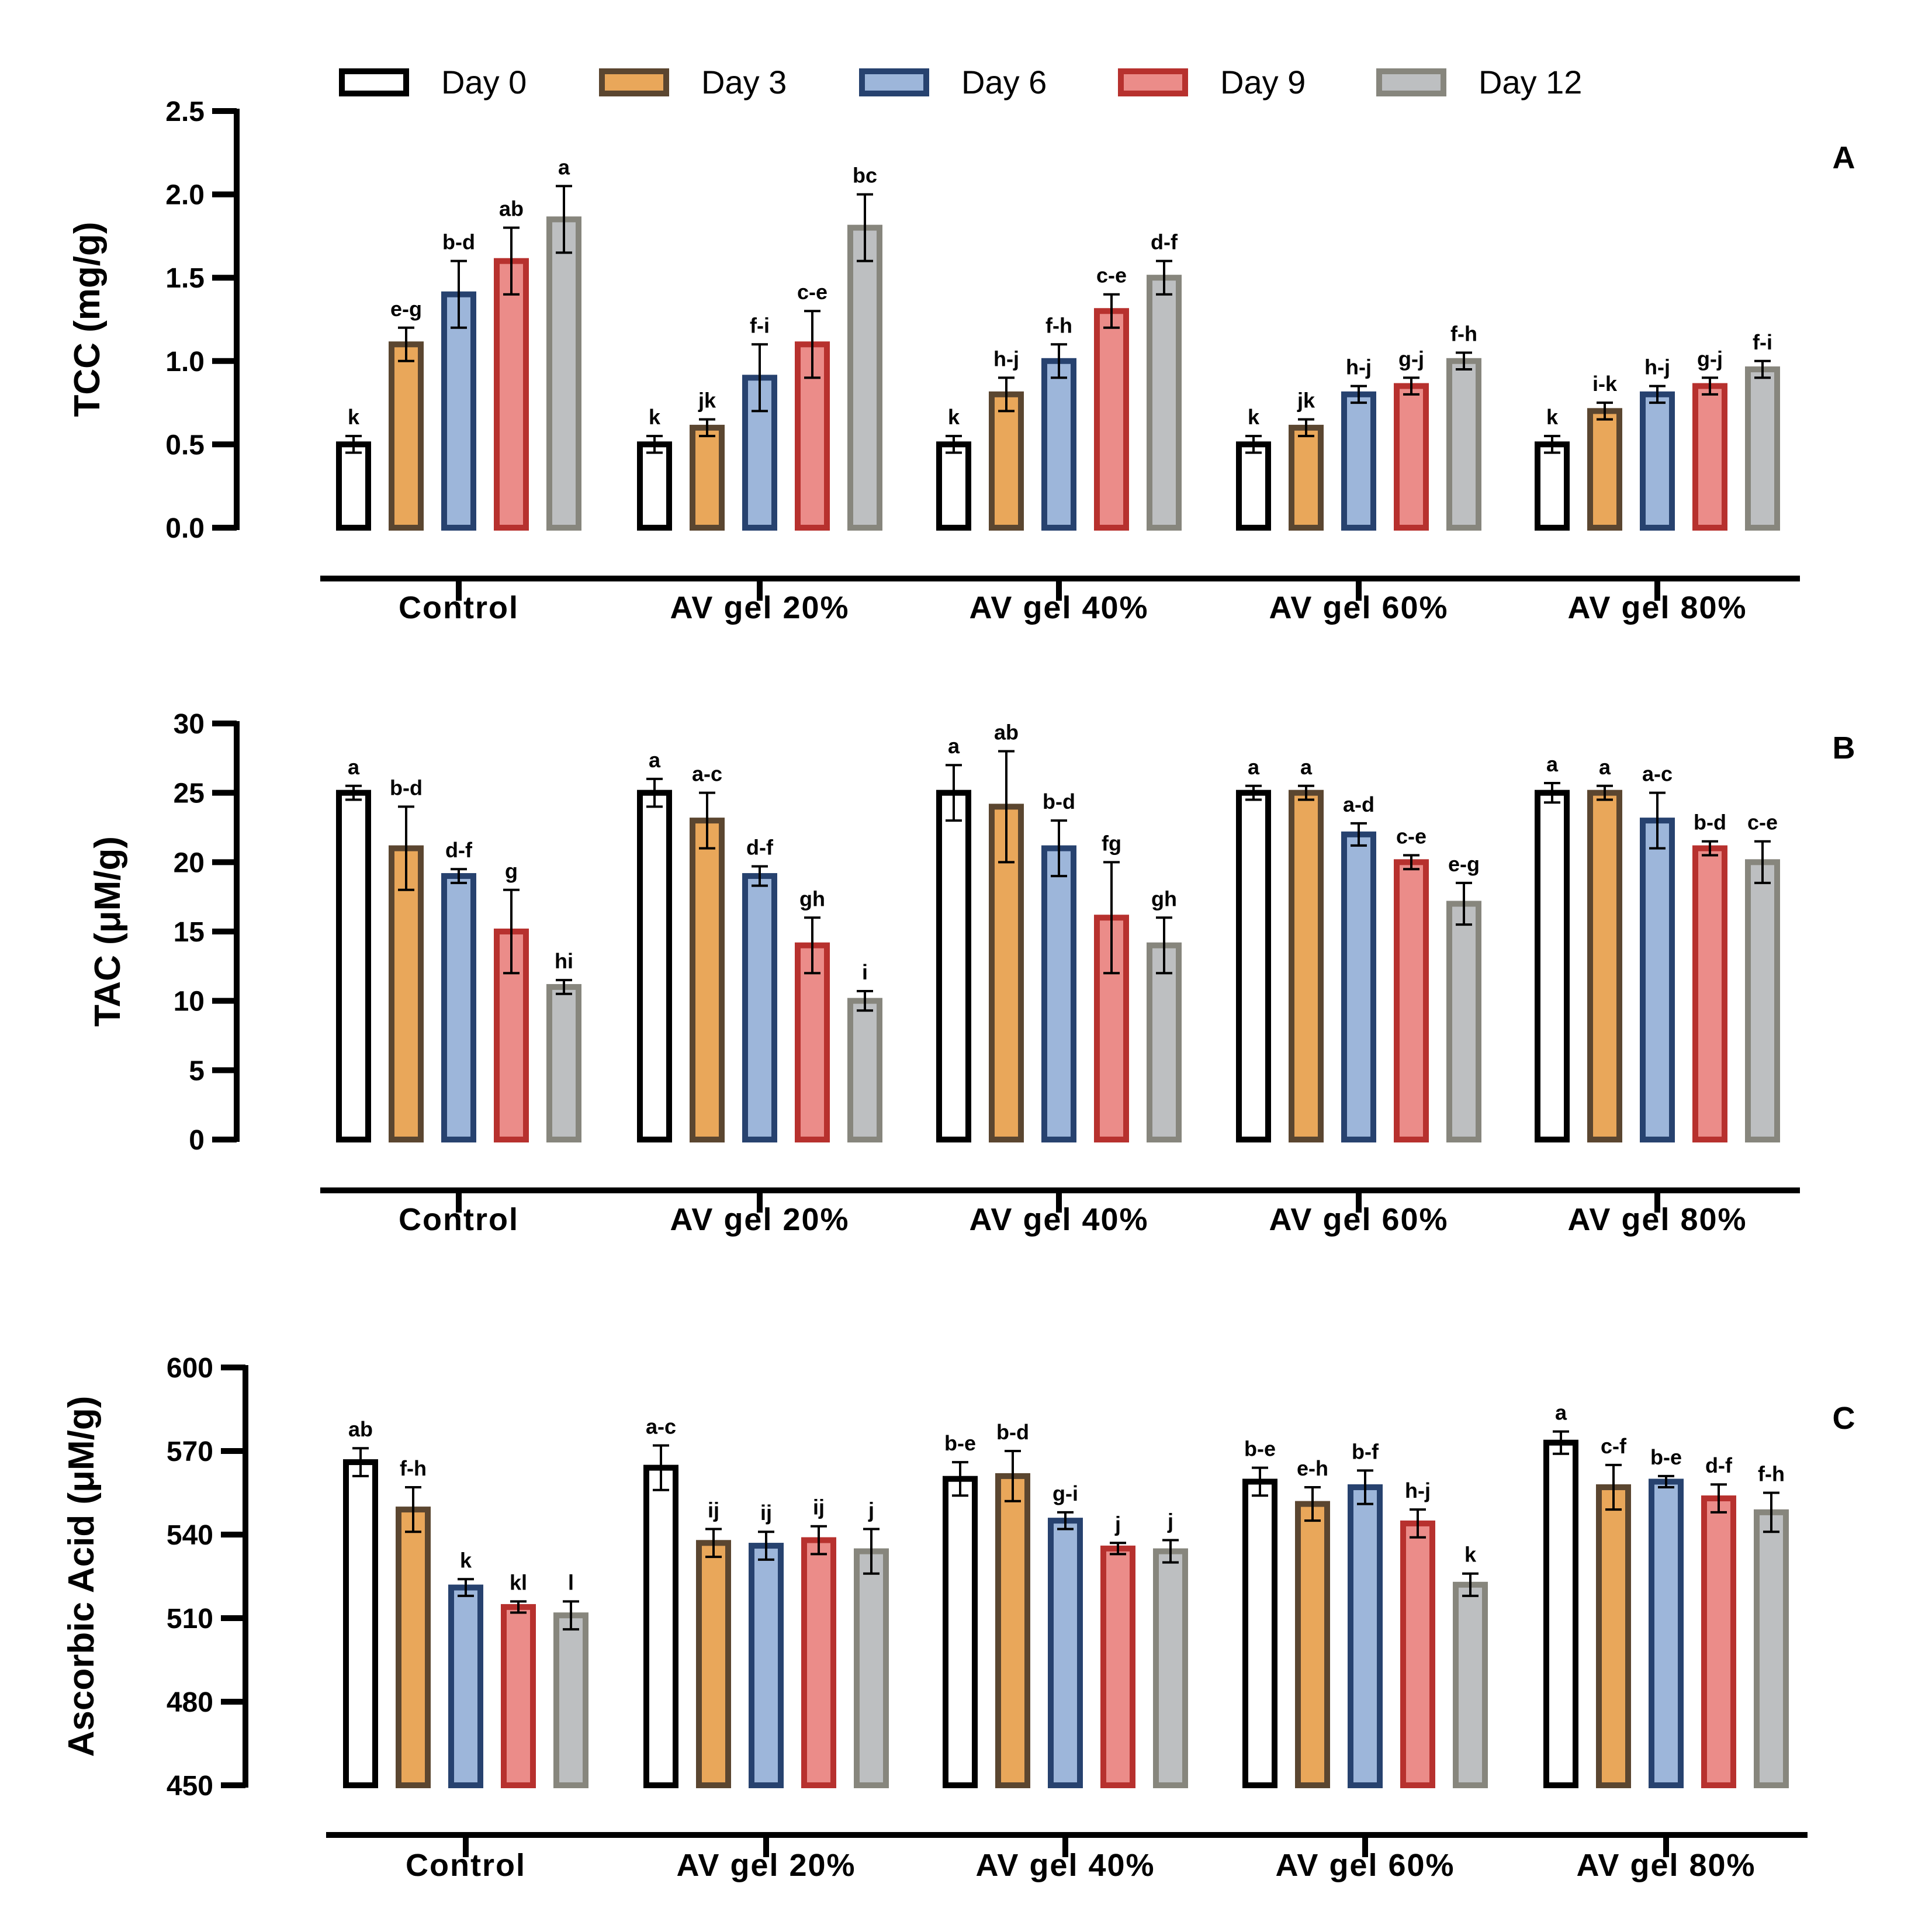  Describe the element at coordinates (185, 362) in the screenshot. I see `y-tick-label: 1.0` at that location.